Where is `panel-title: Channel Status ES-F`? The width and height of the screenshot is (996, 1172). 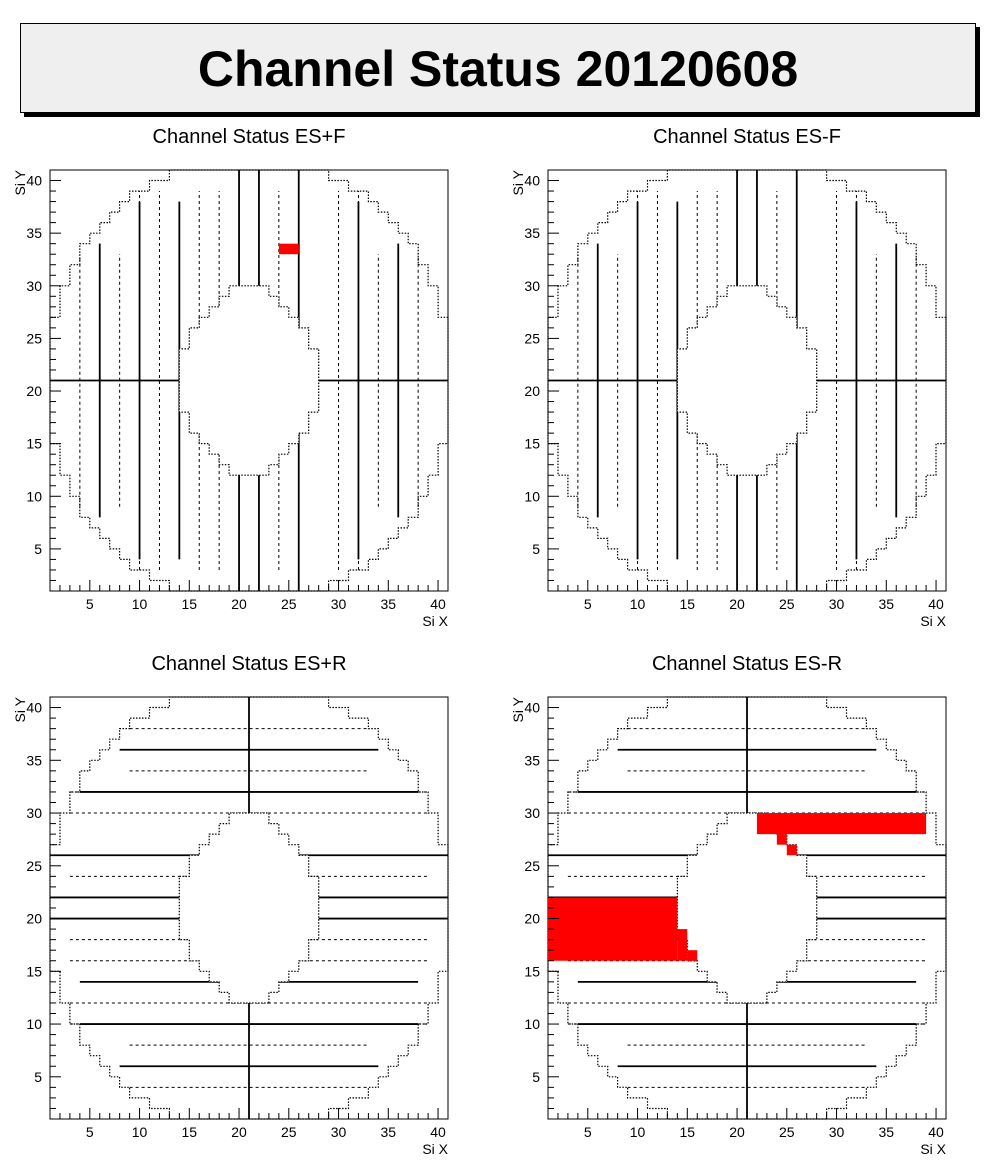
panel-title: Channel Status ES-F is located at coordinates (747, 137).